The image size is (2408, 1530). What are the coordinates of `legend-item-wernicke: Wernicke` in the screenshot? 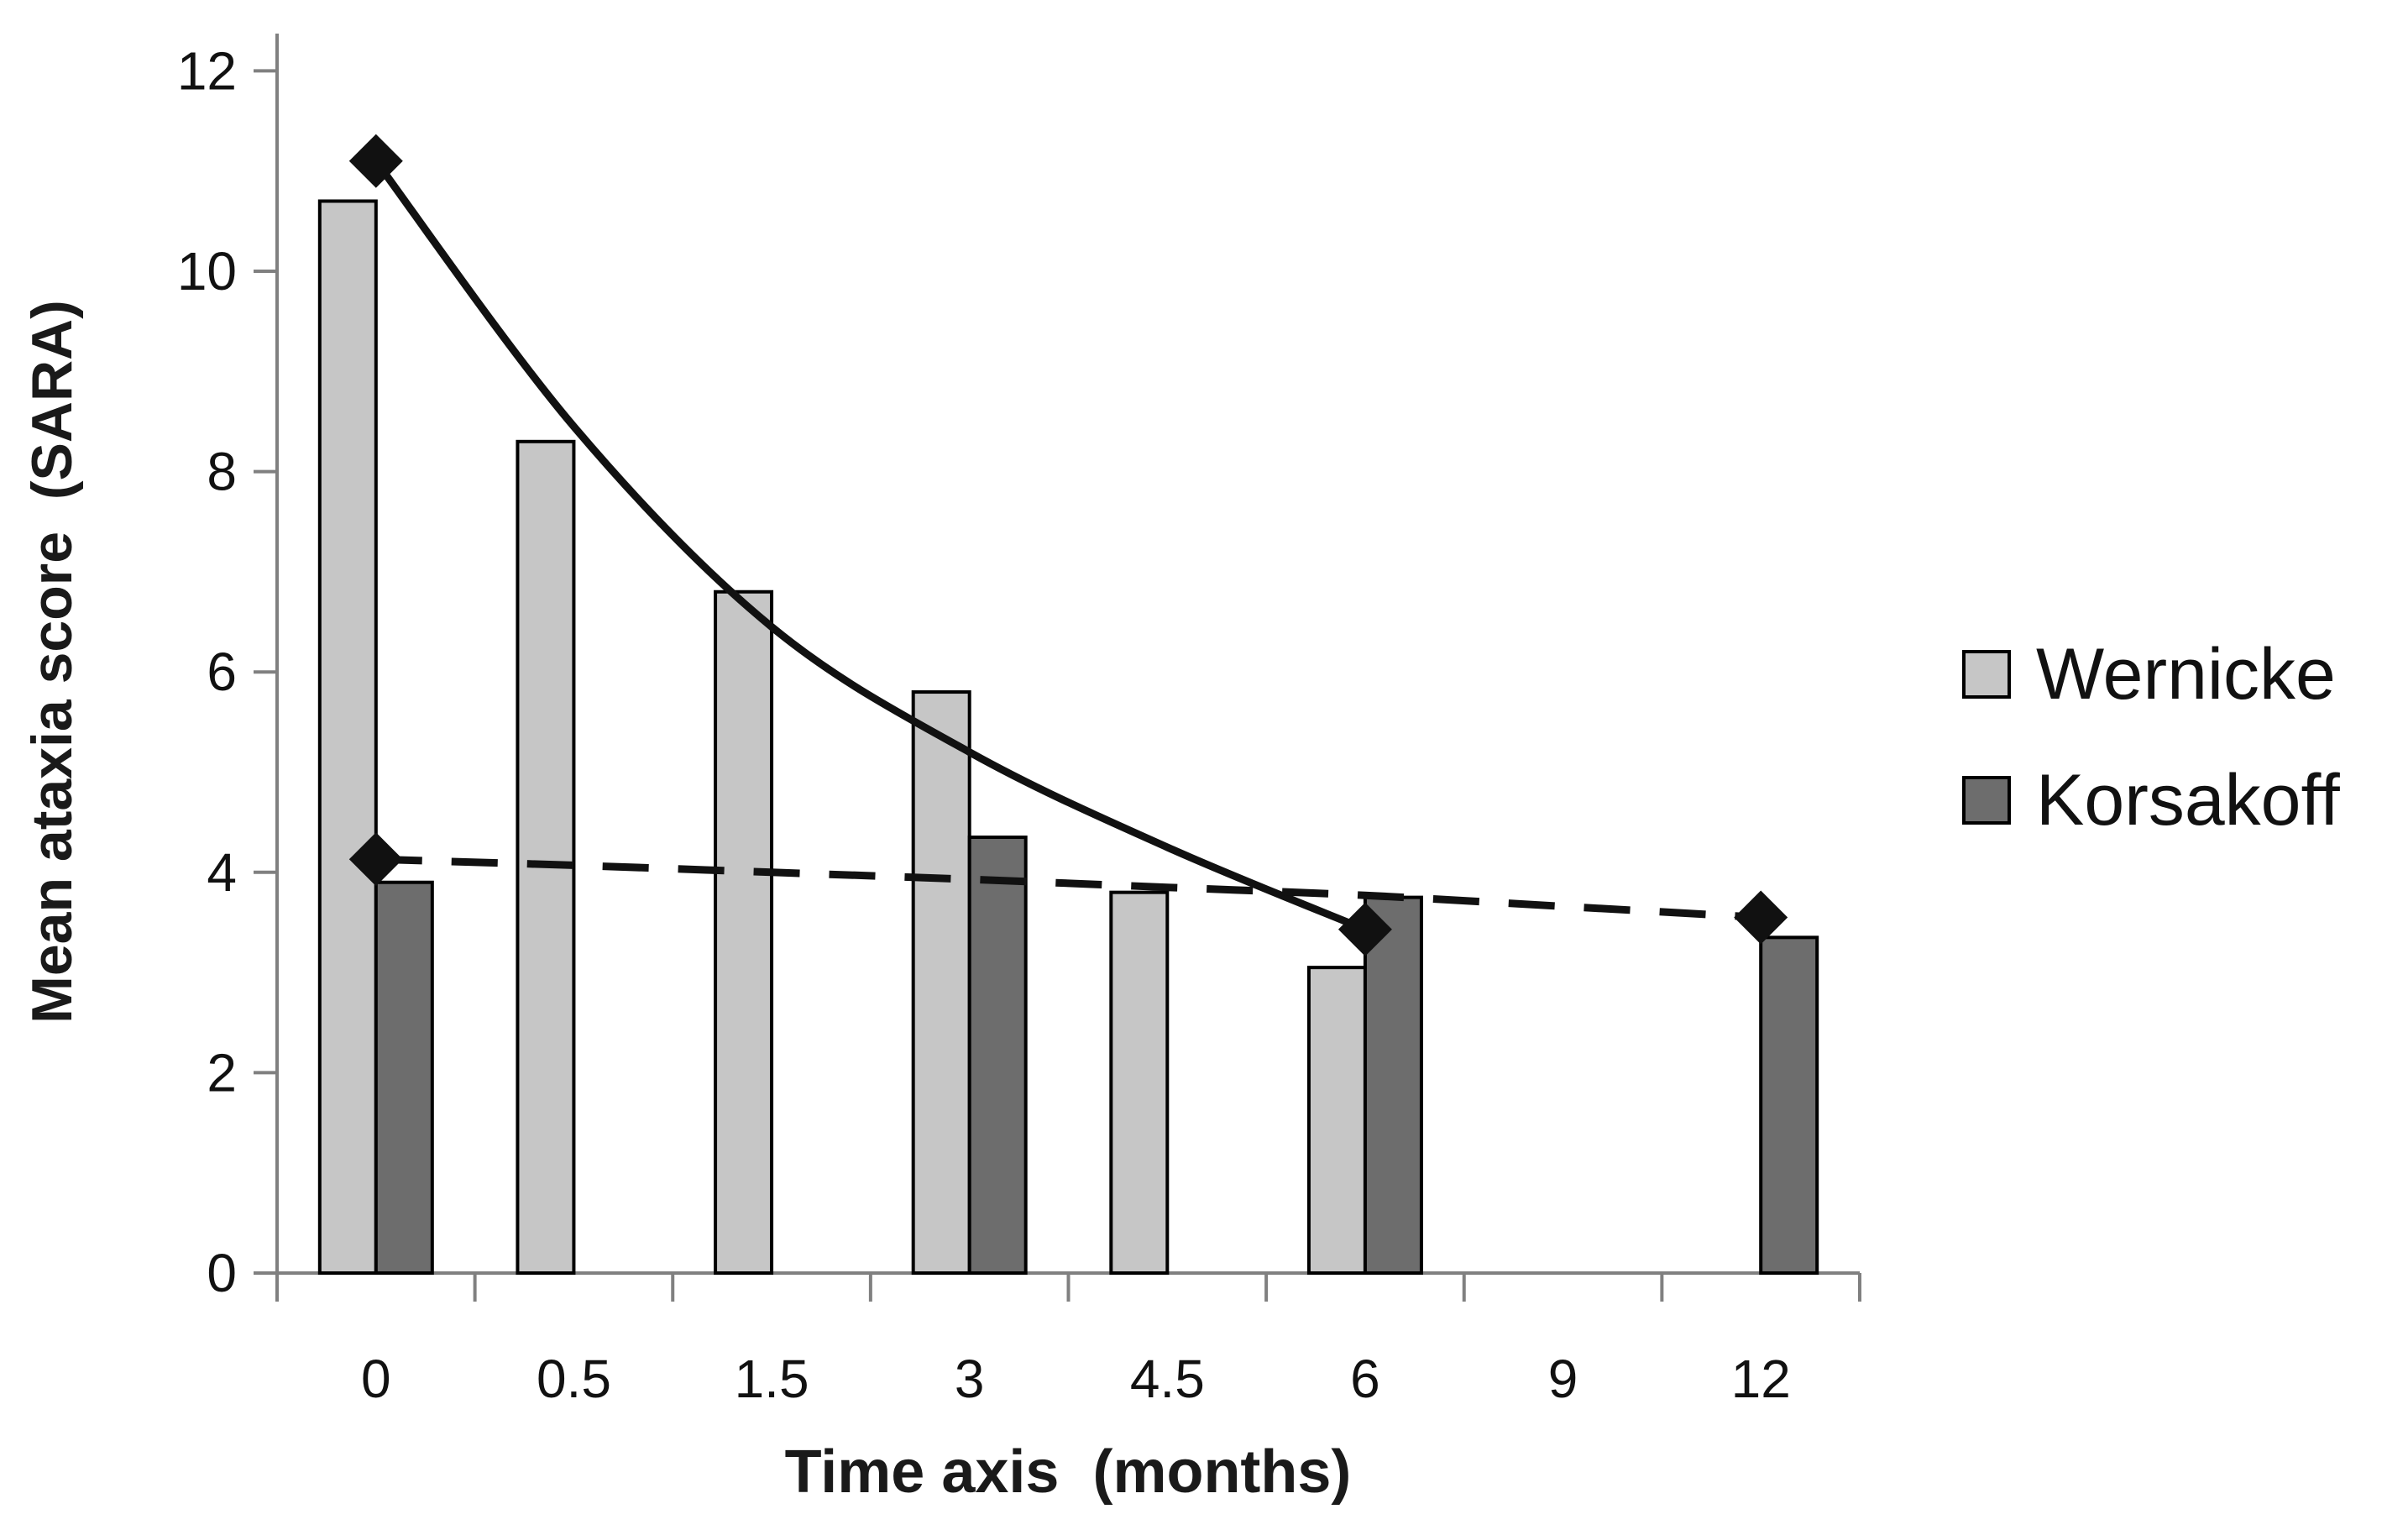 It's located at (2151, 674).